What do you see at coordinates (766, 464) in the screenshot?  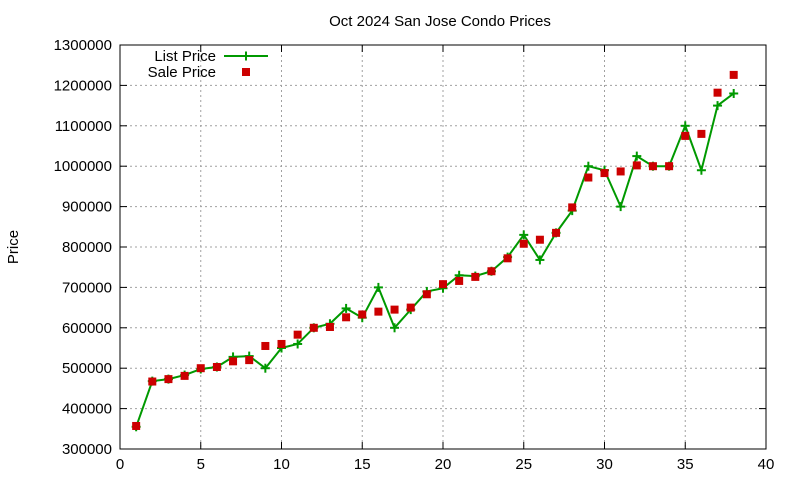 I see `x-tick-label: 40` at bounding box center [766, 464].